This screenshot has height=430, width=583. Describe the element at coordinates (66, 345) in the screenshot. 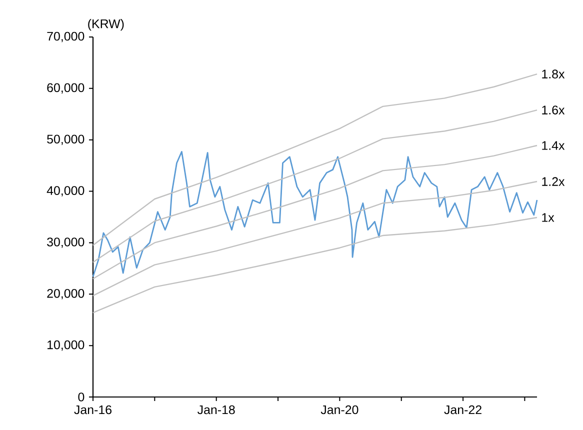

I see `y-tick-label: 10,000` at that location.